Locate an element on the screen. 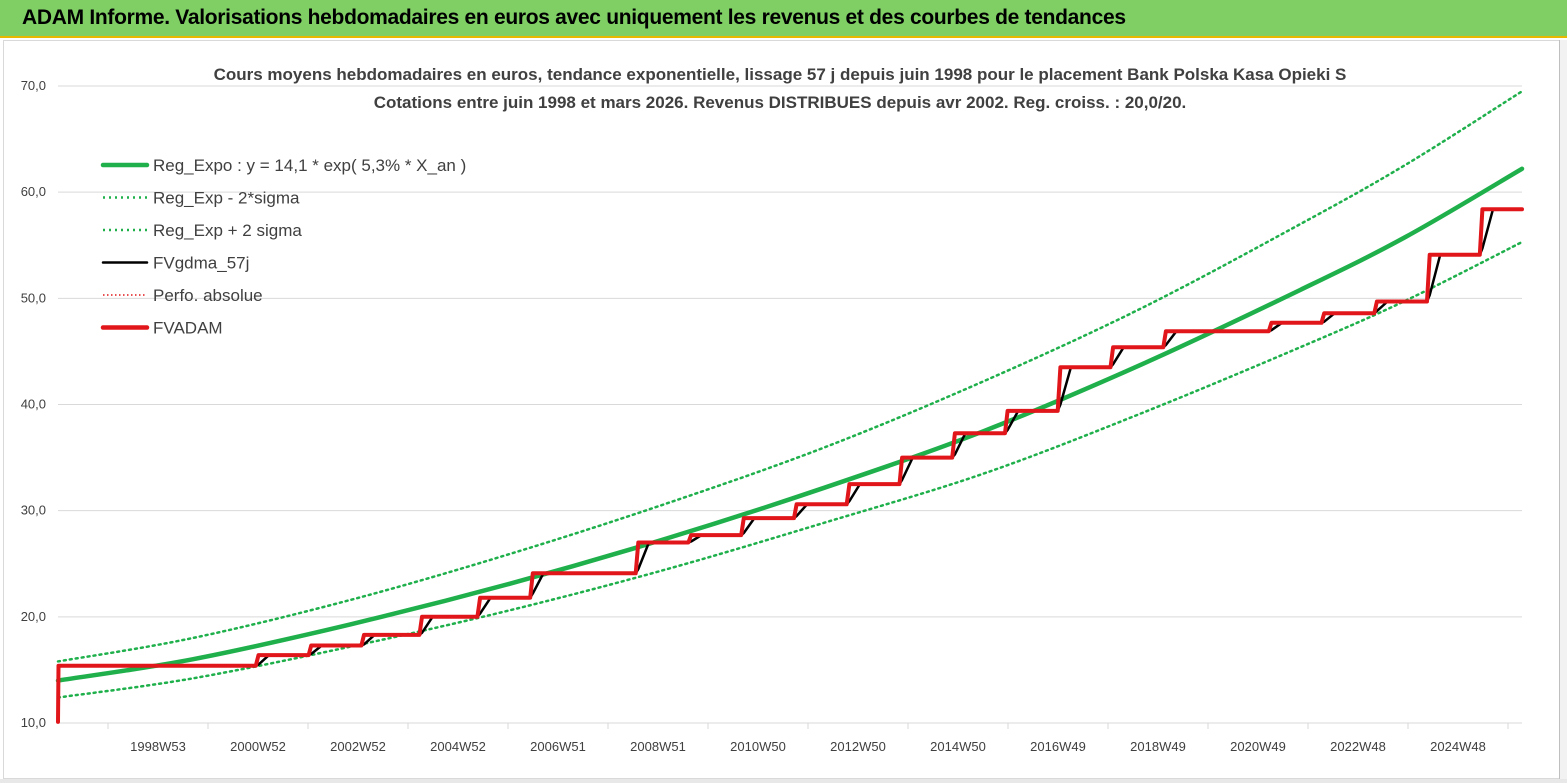  x-tick-label: 2018W49 is located at coordinates (1158, 746).